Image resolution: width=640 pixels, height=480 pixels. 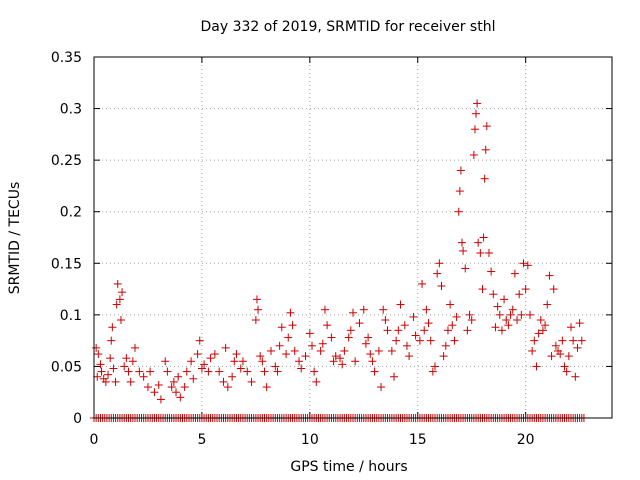 I want to click on x-tick-label: 5, so click(x=201, y=440).